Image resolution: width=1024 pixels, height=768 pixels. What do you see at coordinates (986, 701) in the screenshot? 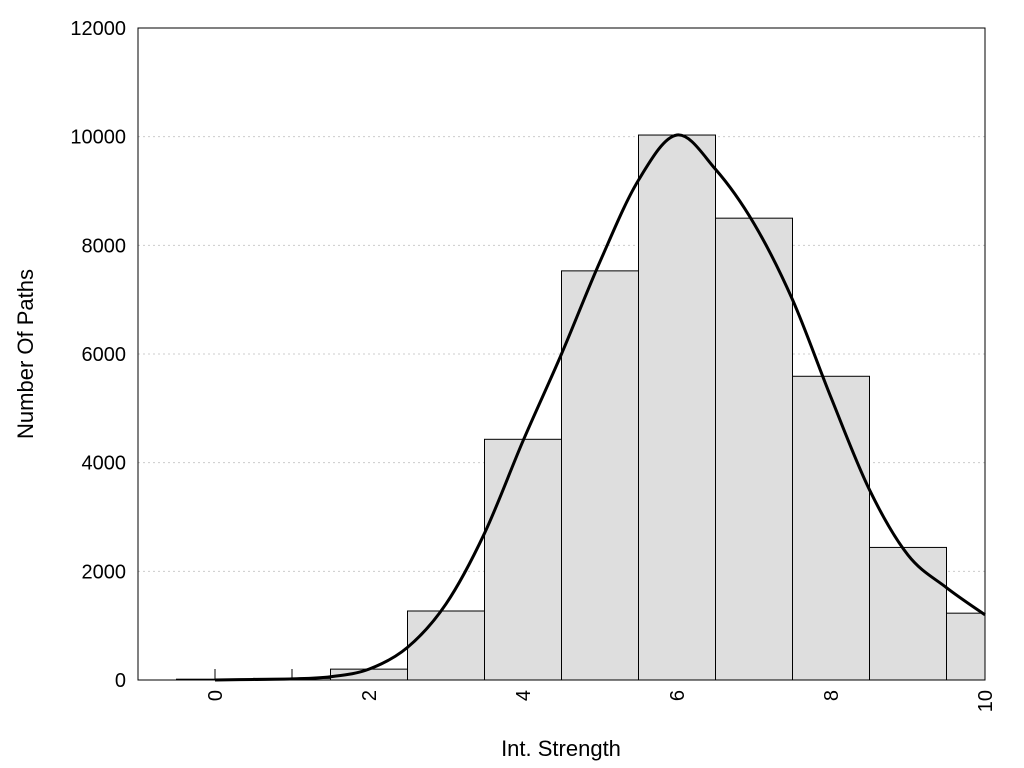
I see `x-tick-label: 10` at bounding box center [986, 701].